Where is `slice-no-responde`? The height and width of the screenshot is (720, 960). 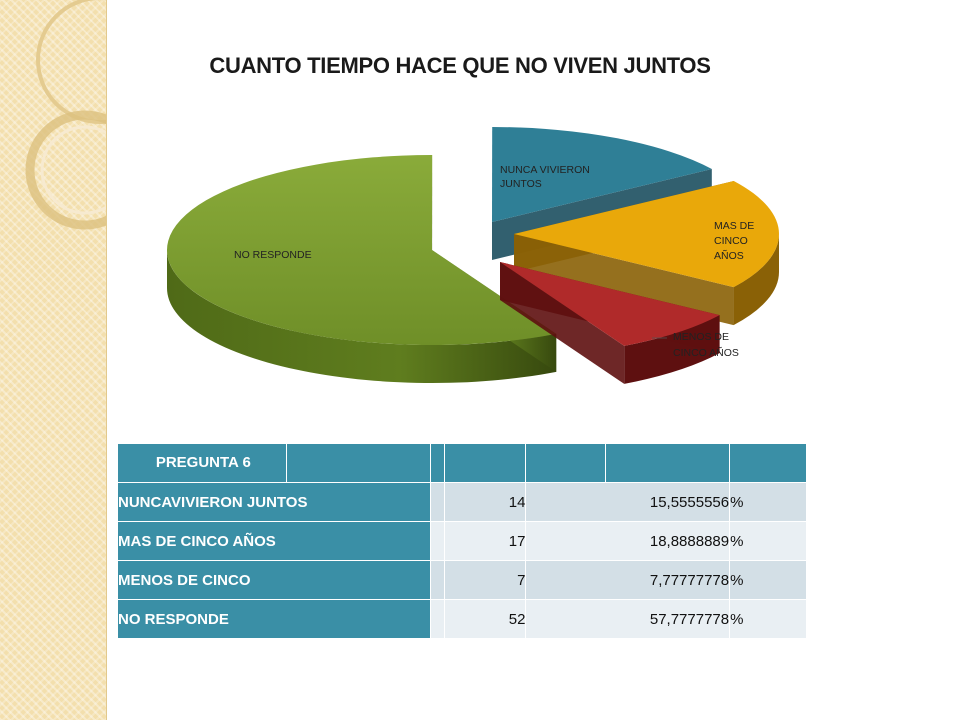 slice-no-responde is located at coordinates (361, 250).